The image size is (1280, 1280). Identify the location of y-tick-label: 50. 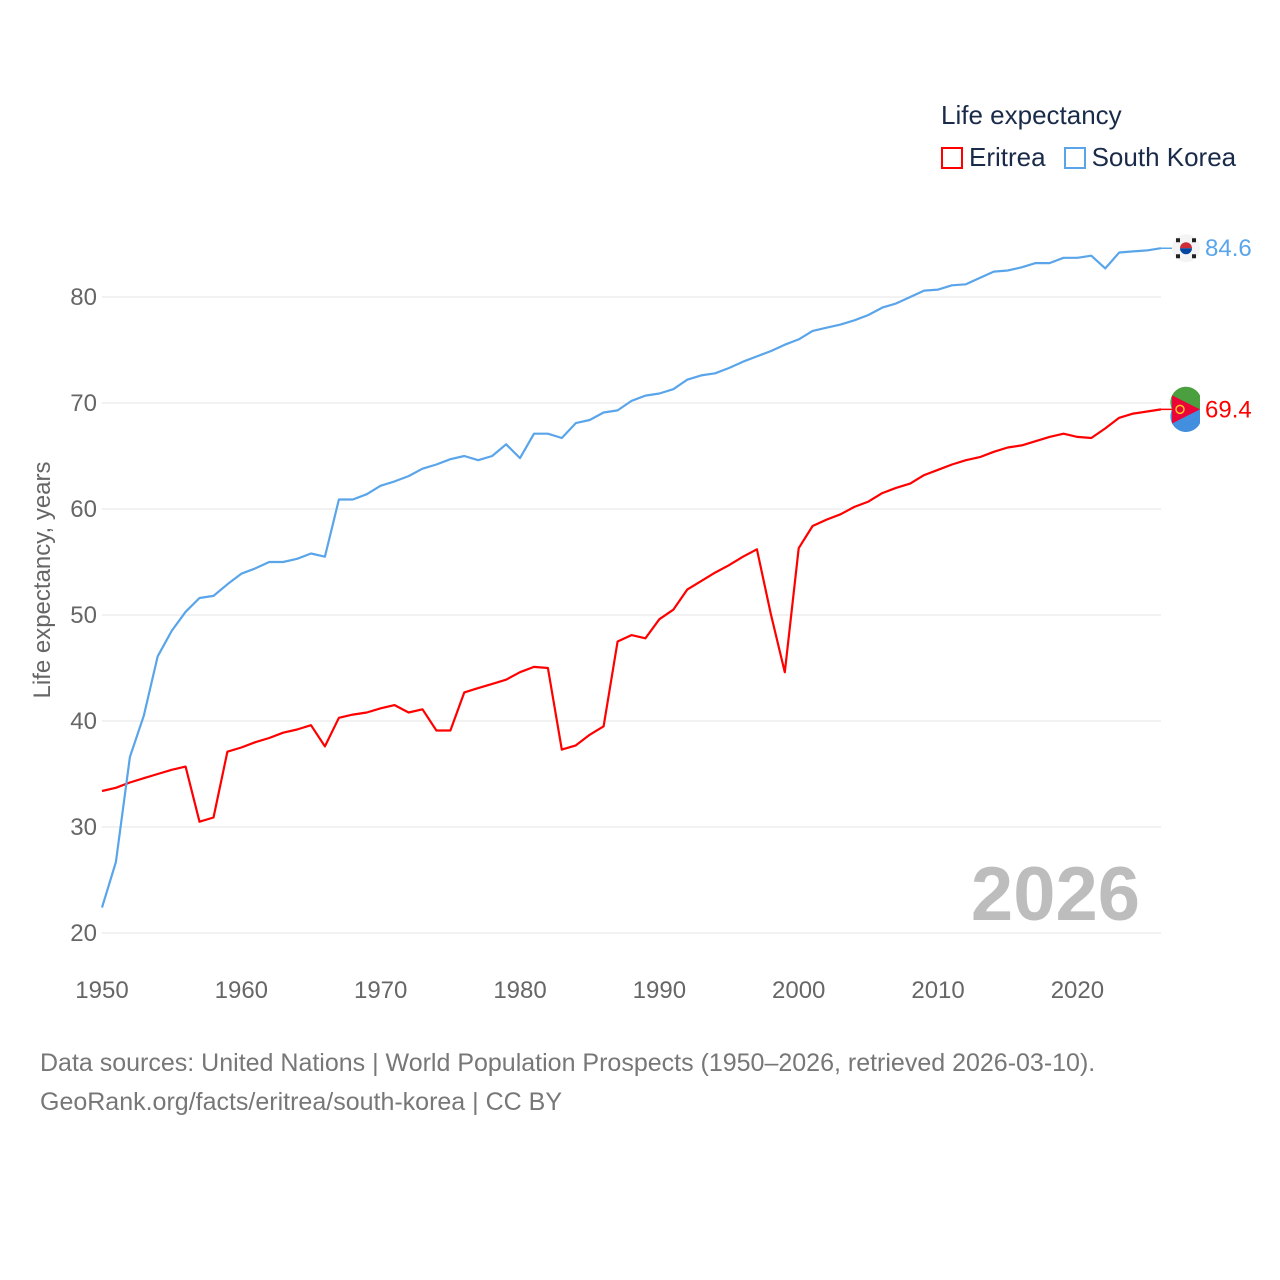
(83, 615).